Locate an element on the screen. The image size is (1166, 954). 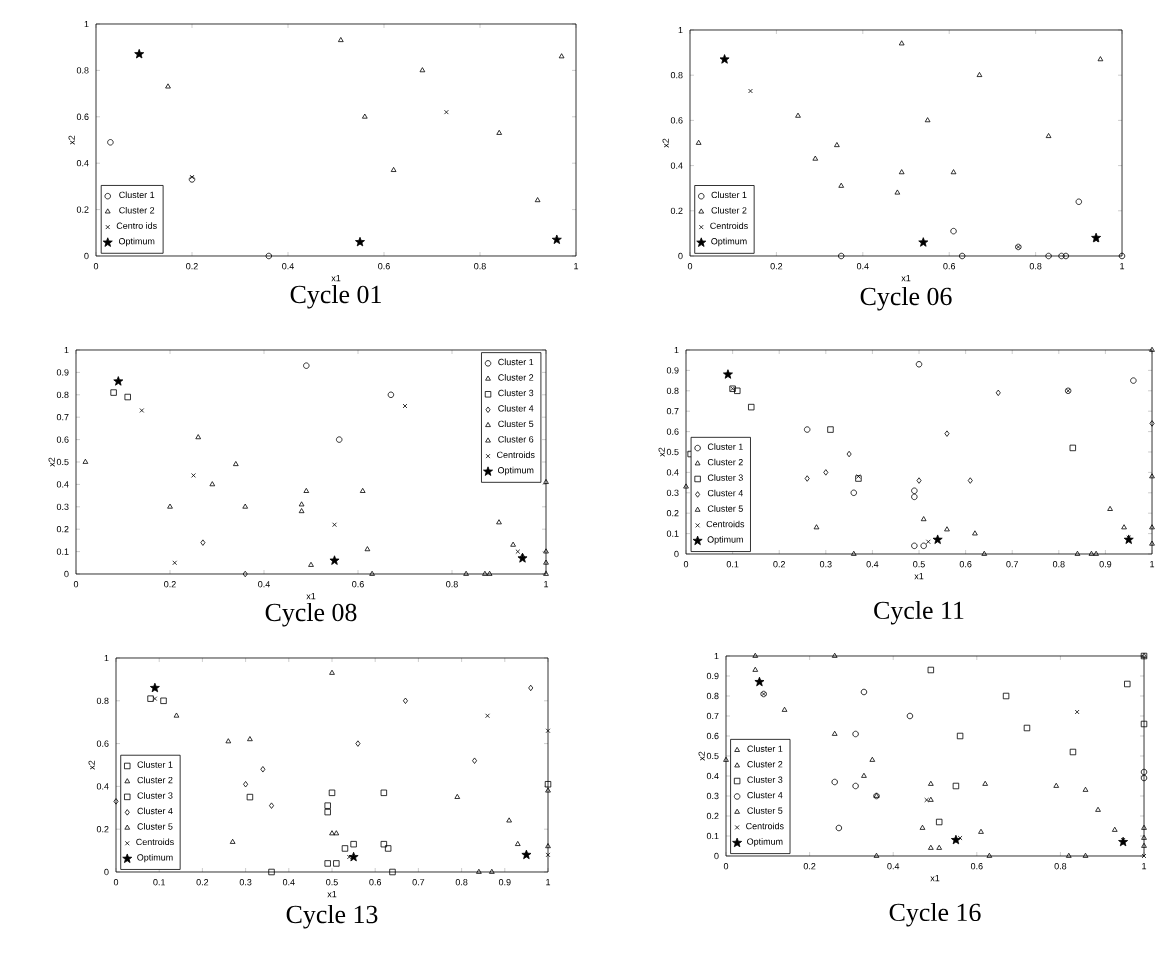
text: Cycle 13 is located at coordinates (332, 916).